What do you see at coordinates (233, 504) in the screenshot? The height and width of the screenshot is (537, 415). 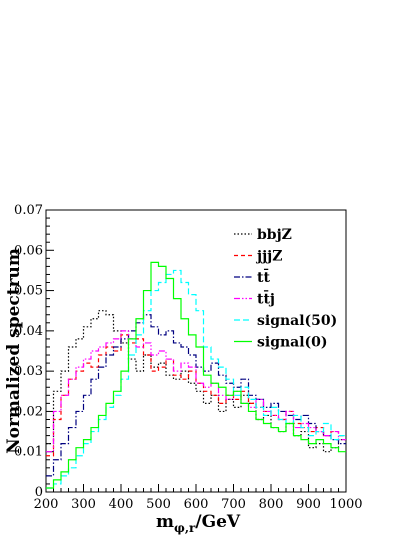 I see `x-tick-label: 700` at bounding box center [233, 504].